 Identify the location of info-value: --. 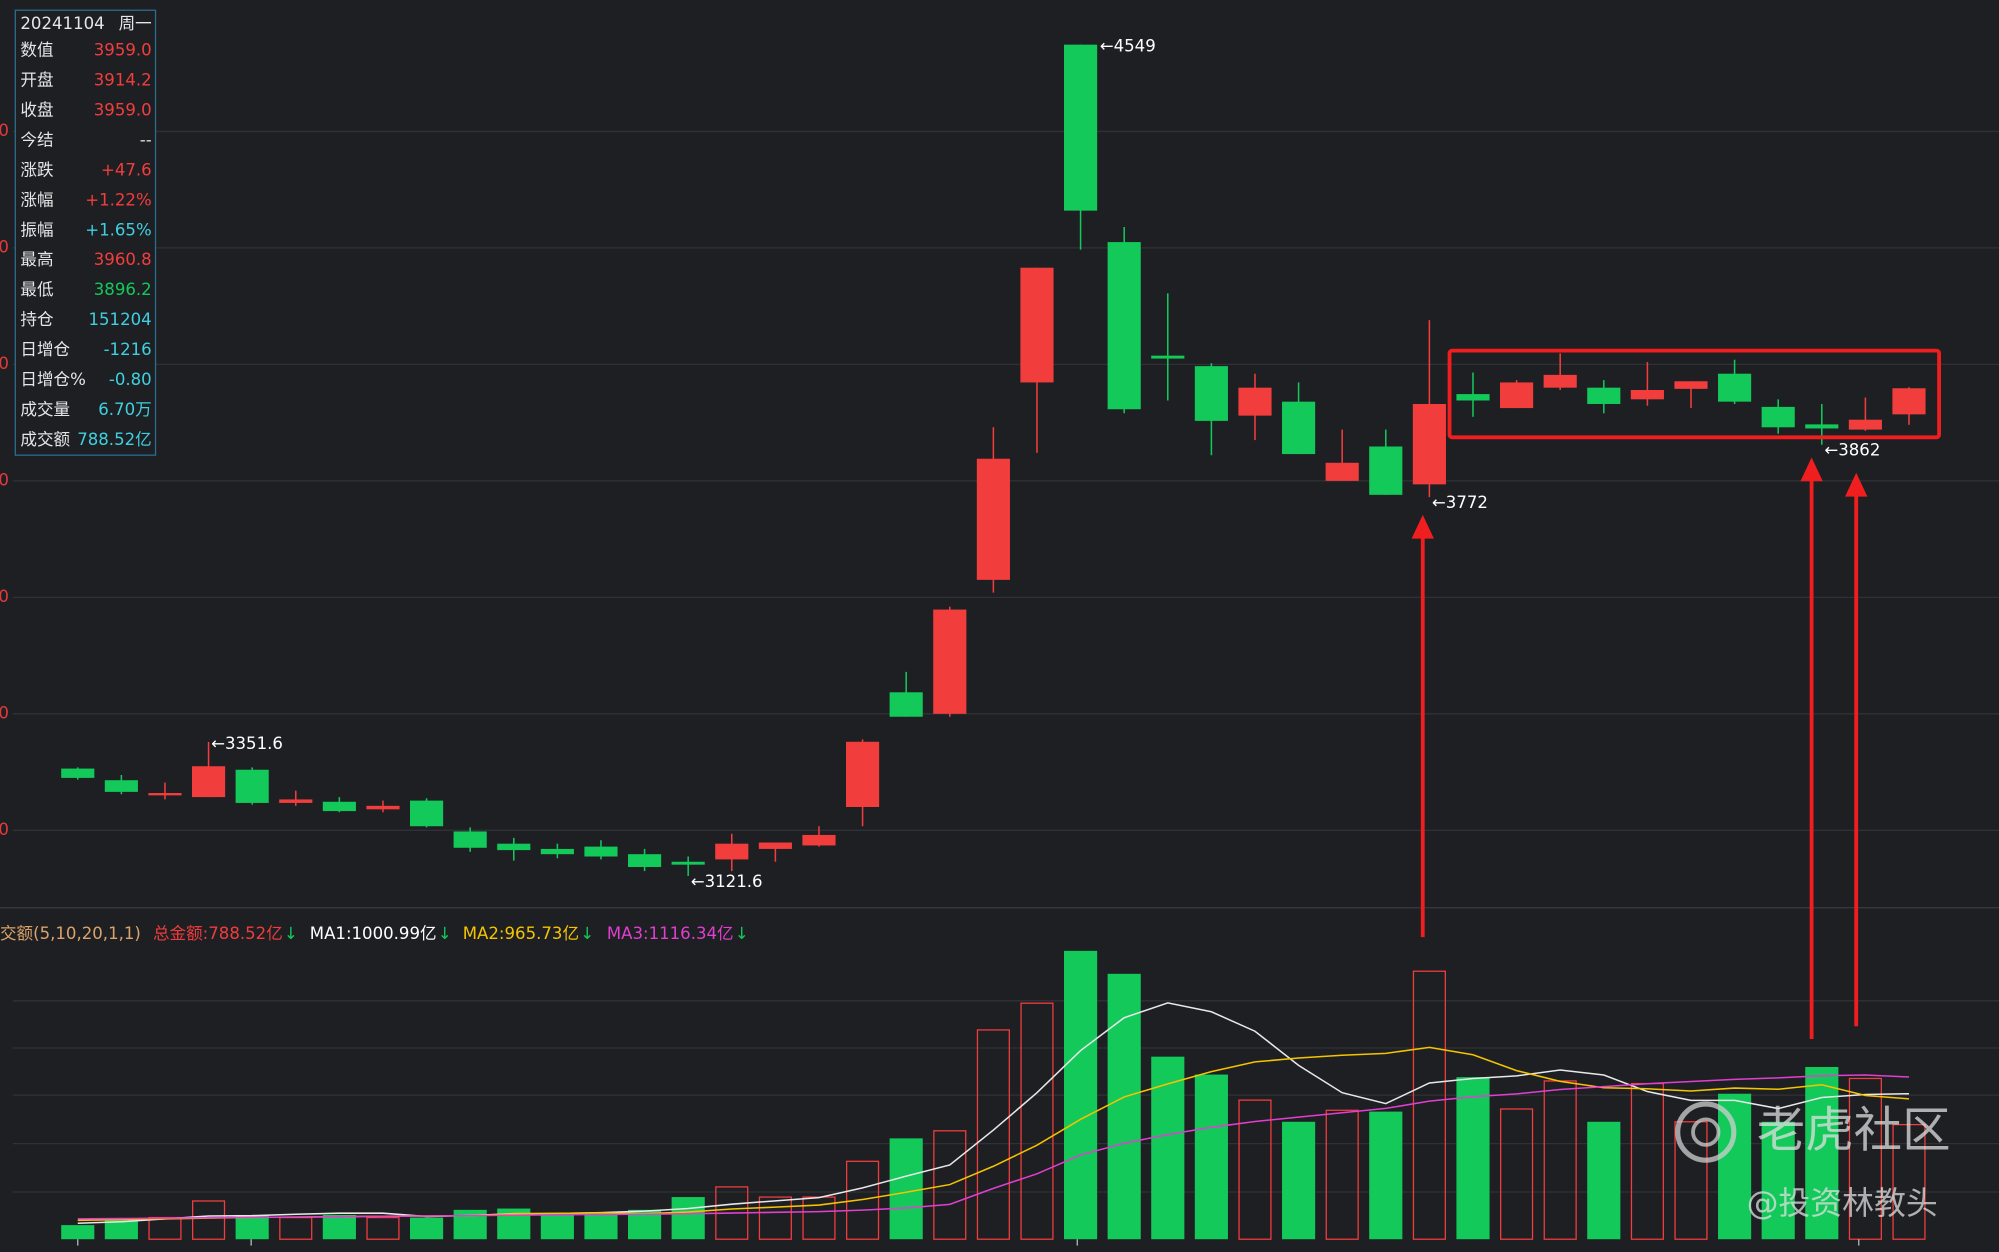
(146, 139).